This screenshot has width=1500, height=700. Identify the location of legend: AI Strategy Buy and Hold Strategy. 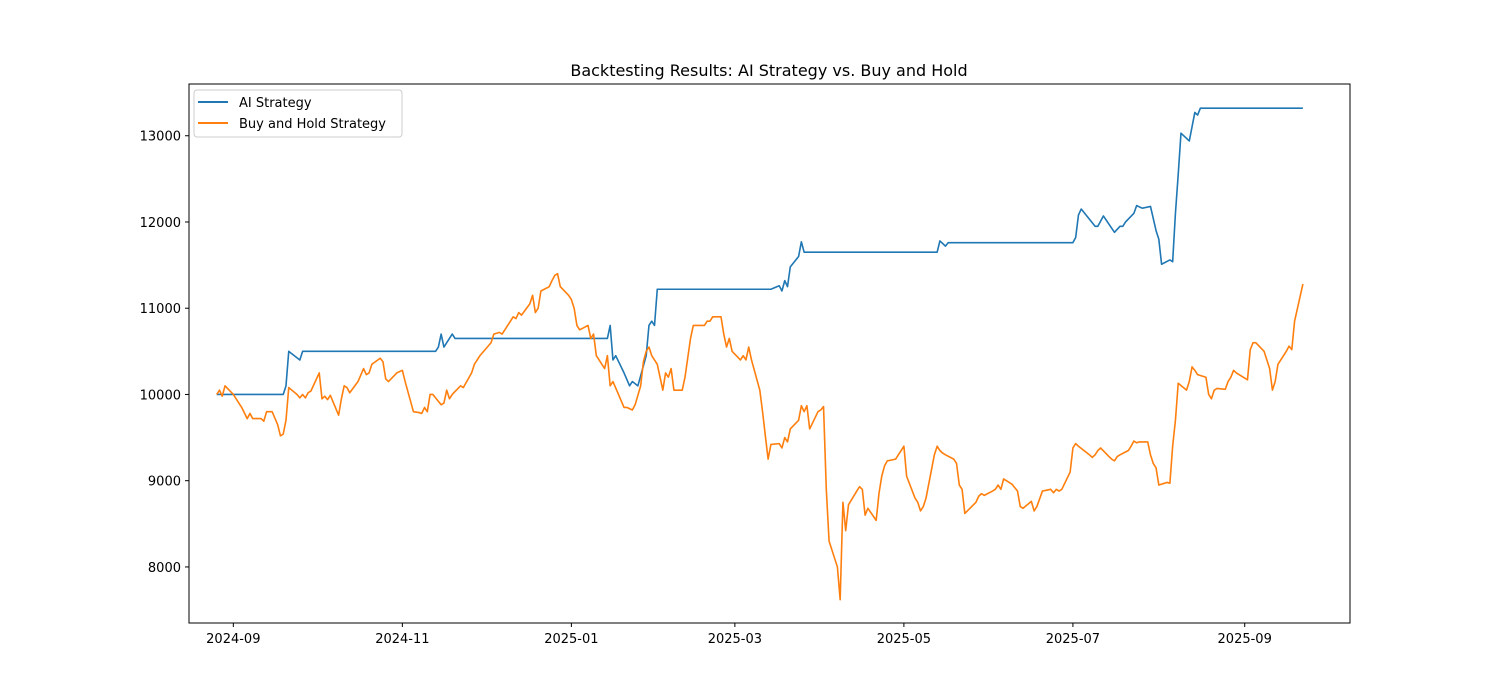
(298, 113).